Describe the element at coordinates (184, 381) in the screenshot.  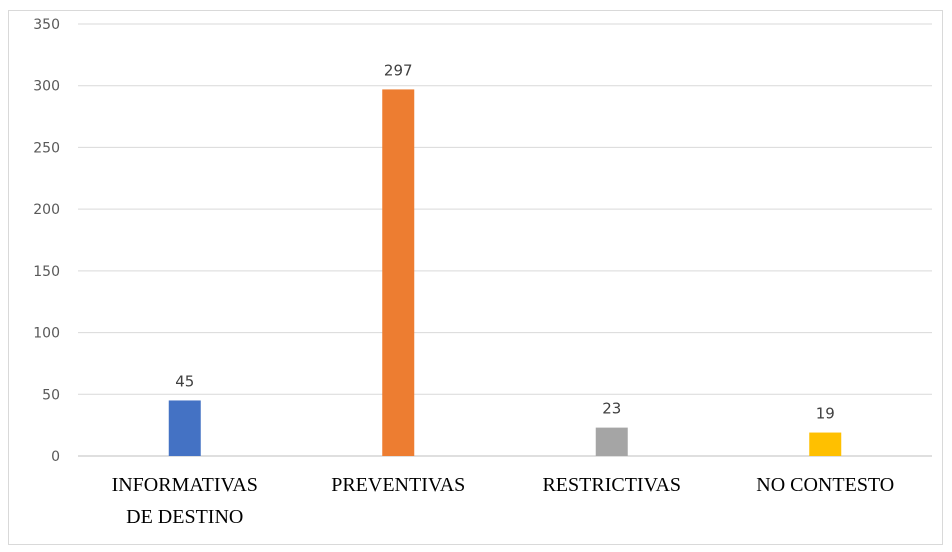
I see `data-label: 45` at that location.